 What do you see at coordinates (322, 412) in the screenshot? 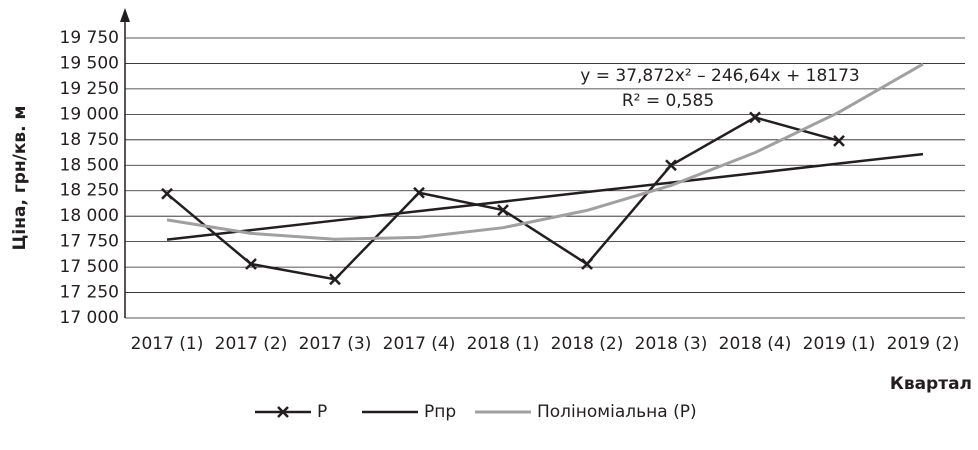
I see `legend-label: Р` at bounding box center [322, 412].